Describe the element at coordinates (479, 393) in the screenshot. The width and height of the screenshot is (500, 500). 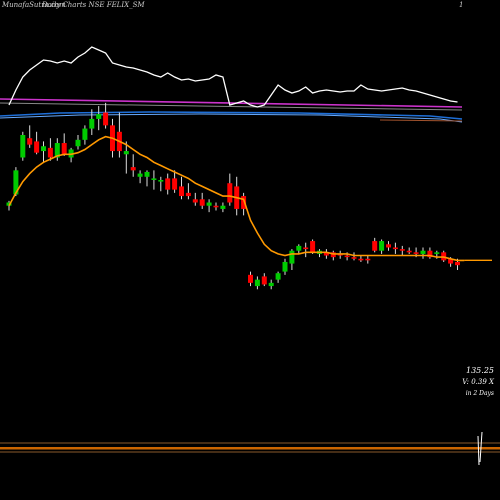
I see `days-info: in 2 Days` at that location.